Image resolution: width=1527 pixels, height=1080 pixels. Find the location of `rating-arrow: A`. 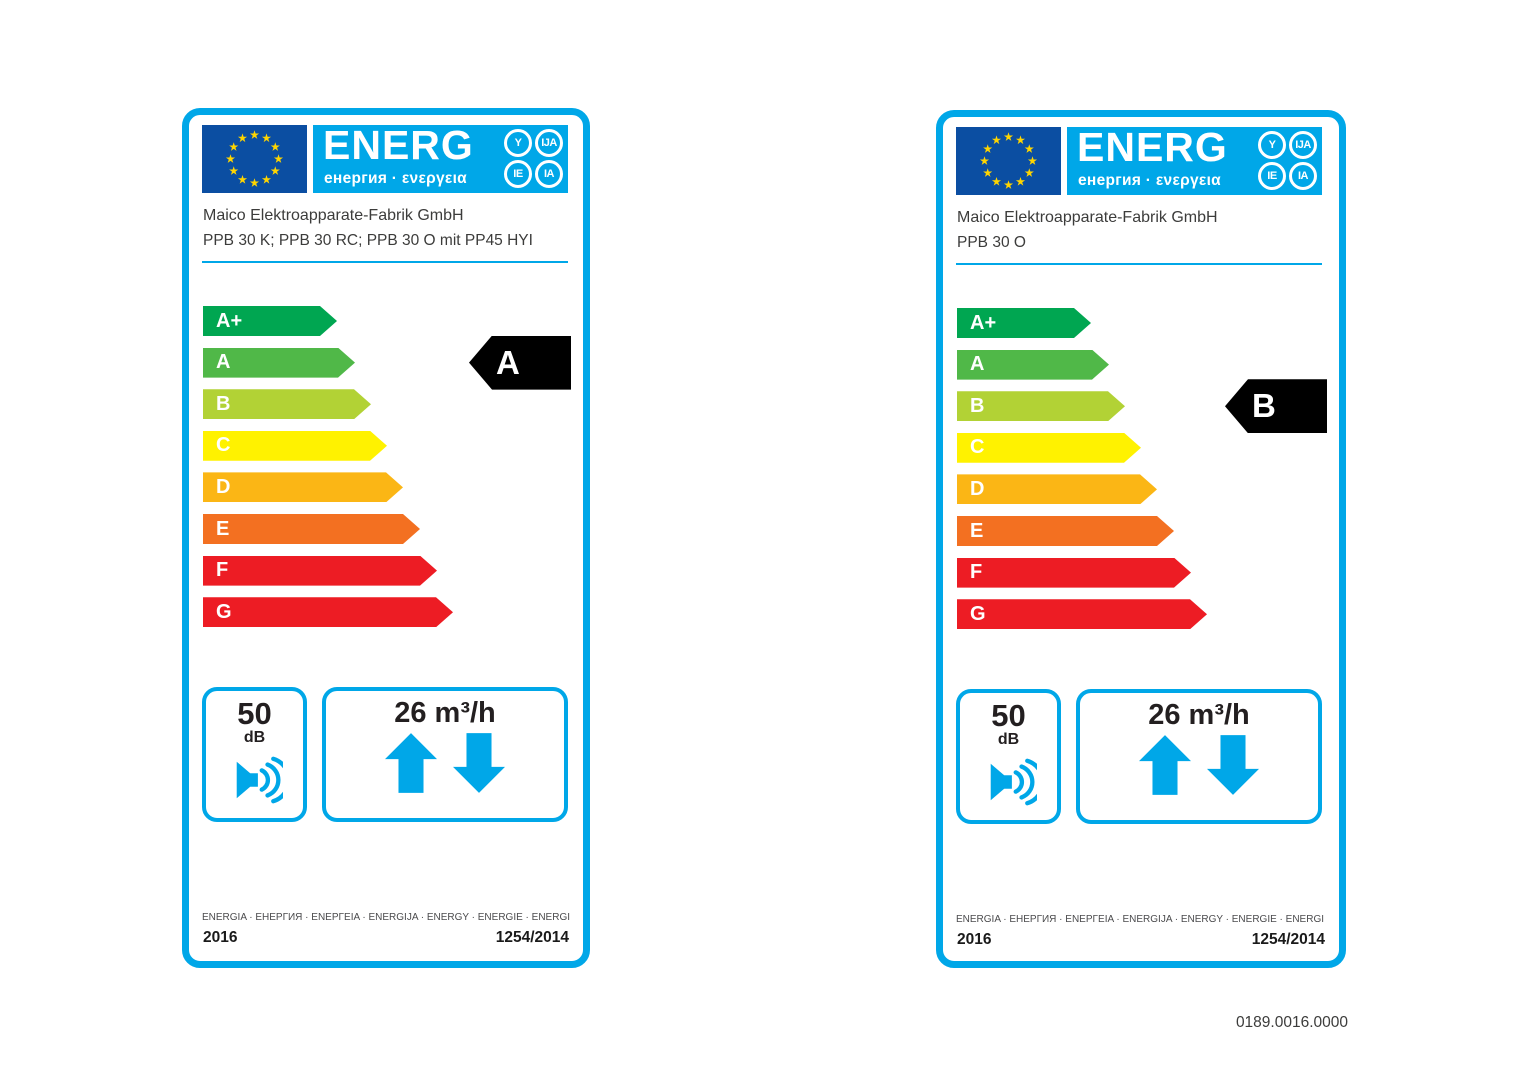

rating-arrow: A is located at coordinates (520, 362).